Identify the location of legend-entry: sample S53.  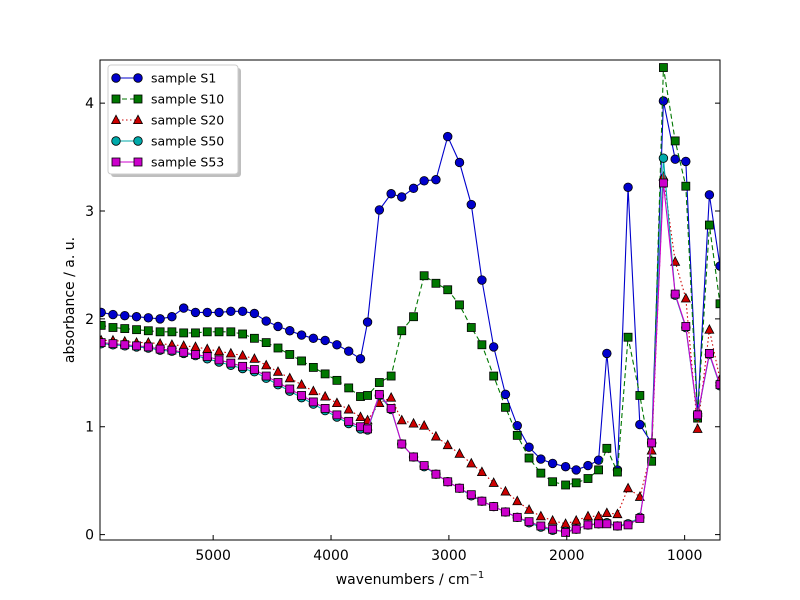
(167, 162).